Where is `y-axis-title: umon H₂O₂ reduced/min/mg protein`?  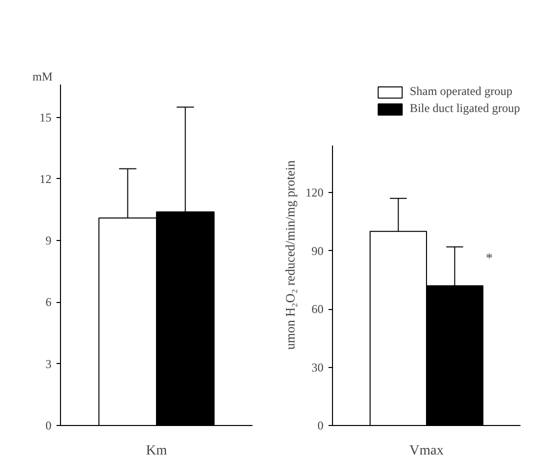
y-axis-title: umon H₂O₂ reduced/min/mg protein is located at coordinates (290, 255).